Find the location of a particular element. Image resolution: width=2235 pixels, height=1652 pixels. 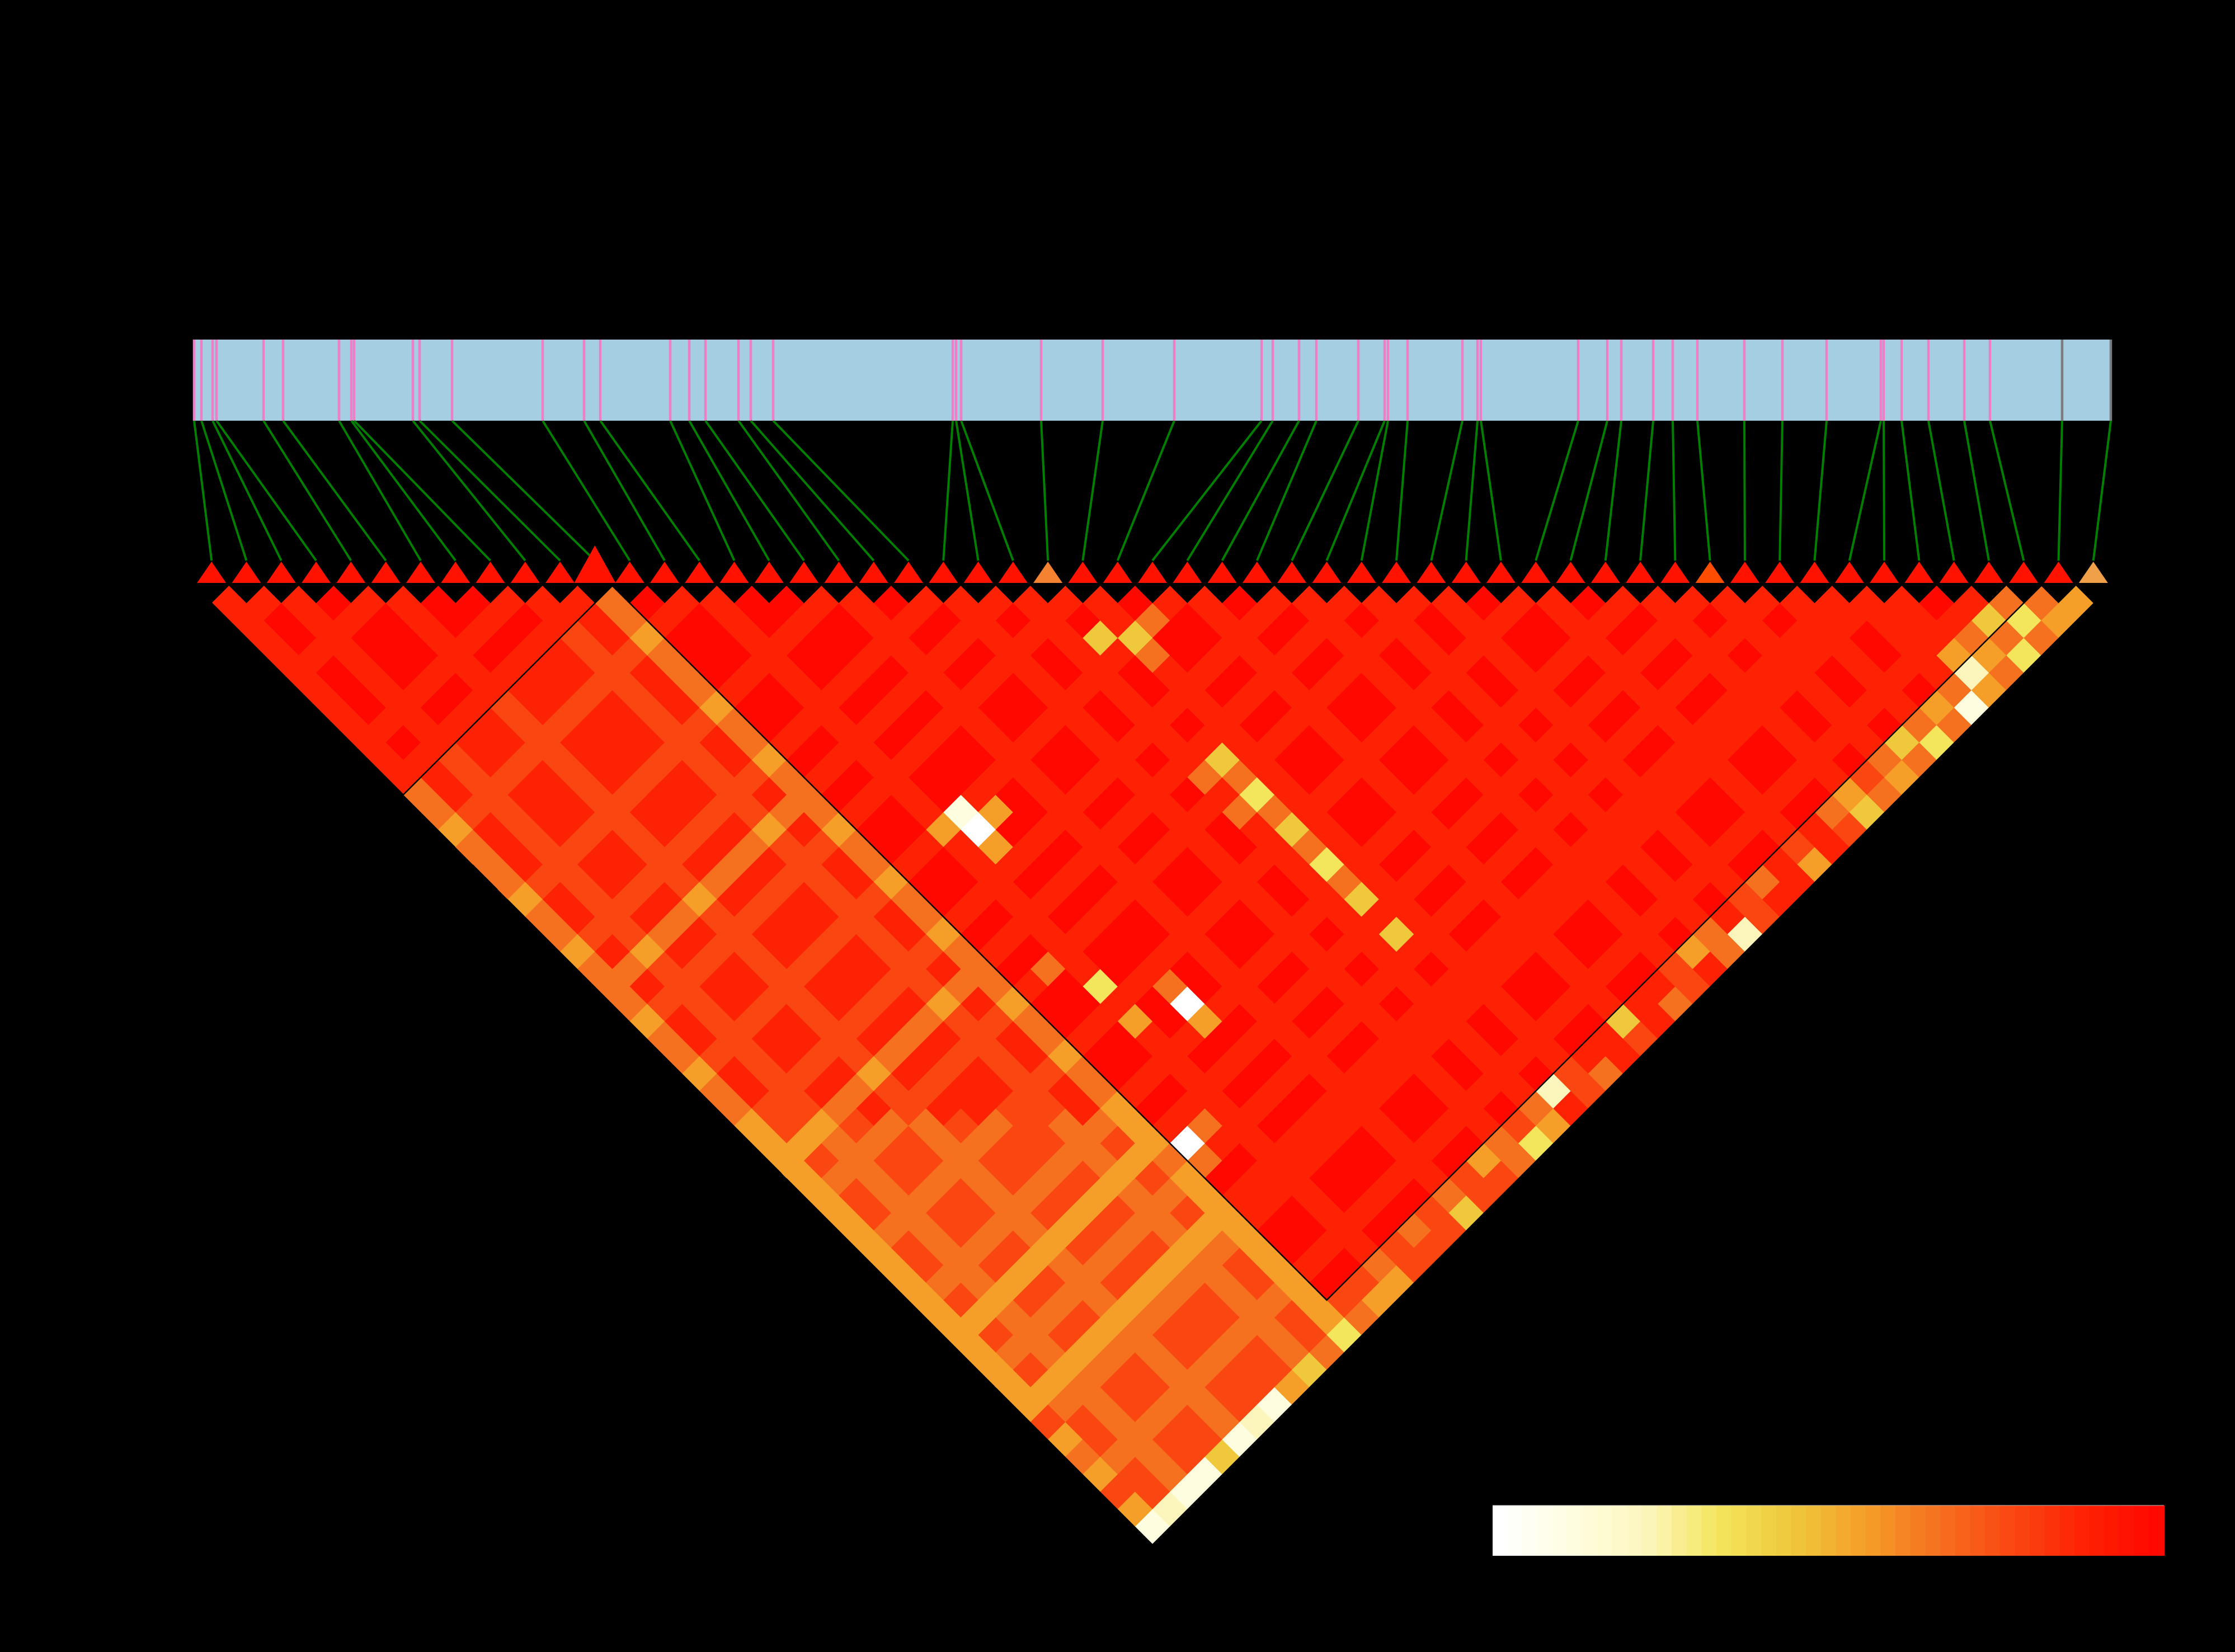

snp-connector-lines is located at coordinates (1152, 491).